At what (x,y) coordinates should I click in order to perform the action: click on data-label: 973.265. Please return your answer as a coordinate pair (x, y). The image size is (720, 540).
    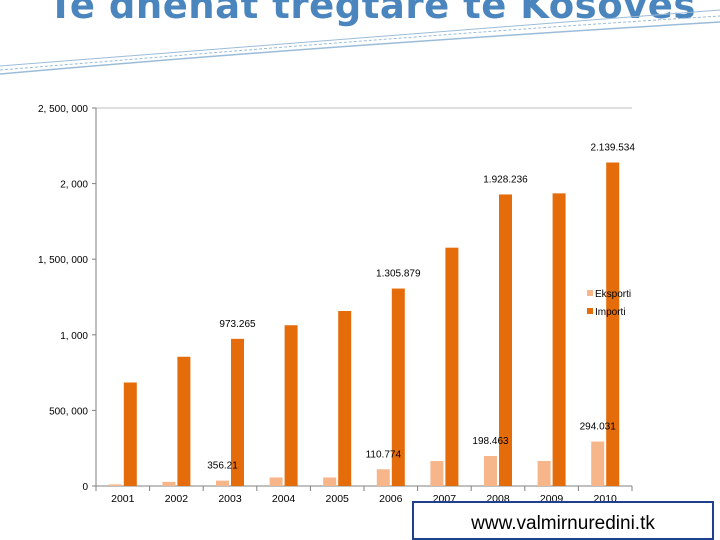
    Looking at the image, I should click on (237, 324).